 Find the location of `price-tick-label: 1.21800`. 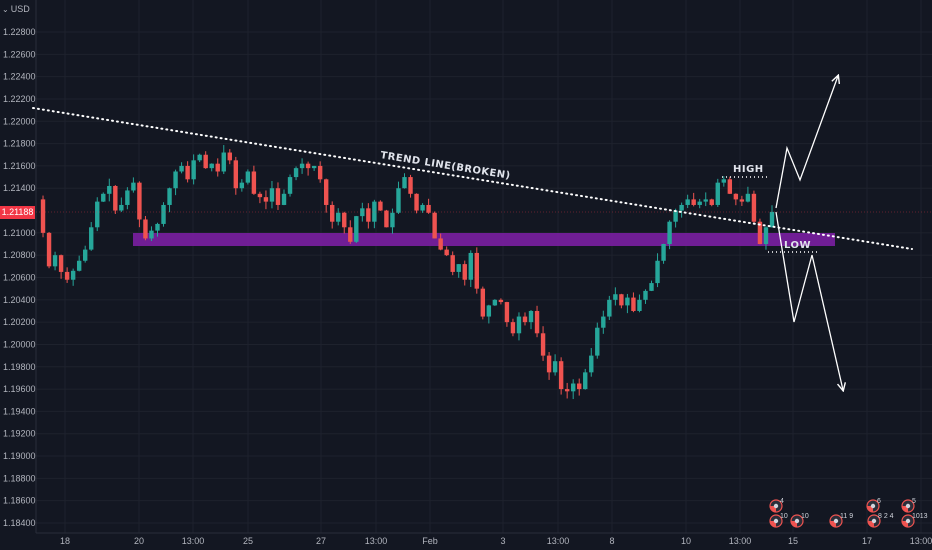

price-tick-label: 1.21800 is located at coordinates (19, 144).